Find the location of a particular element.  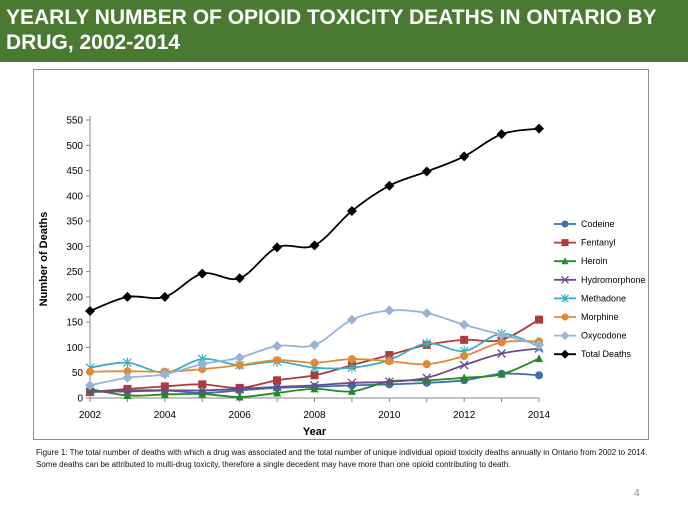

x-tick-label: 2002 is located at coordinates (90, 415).